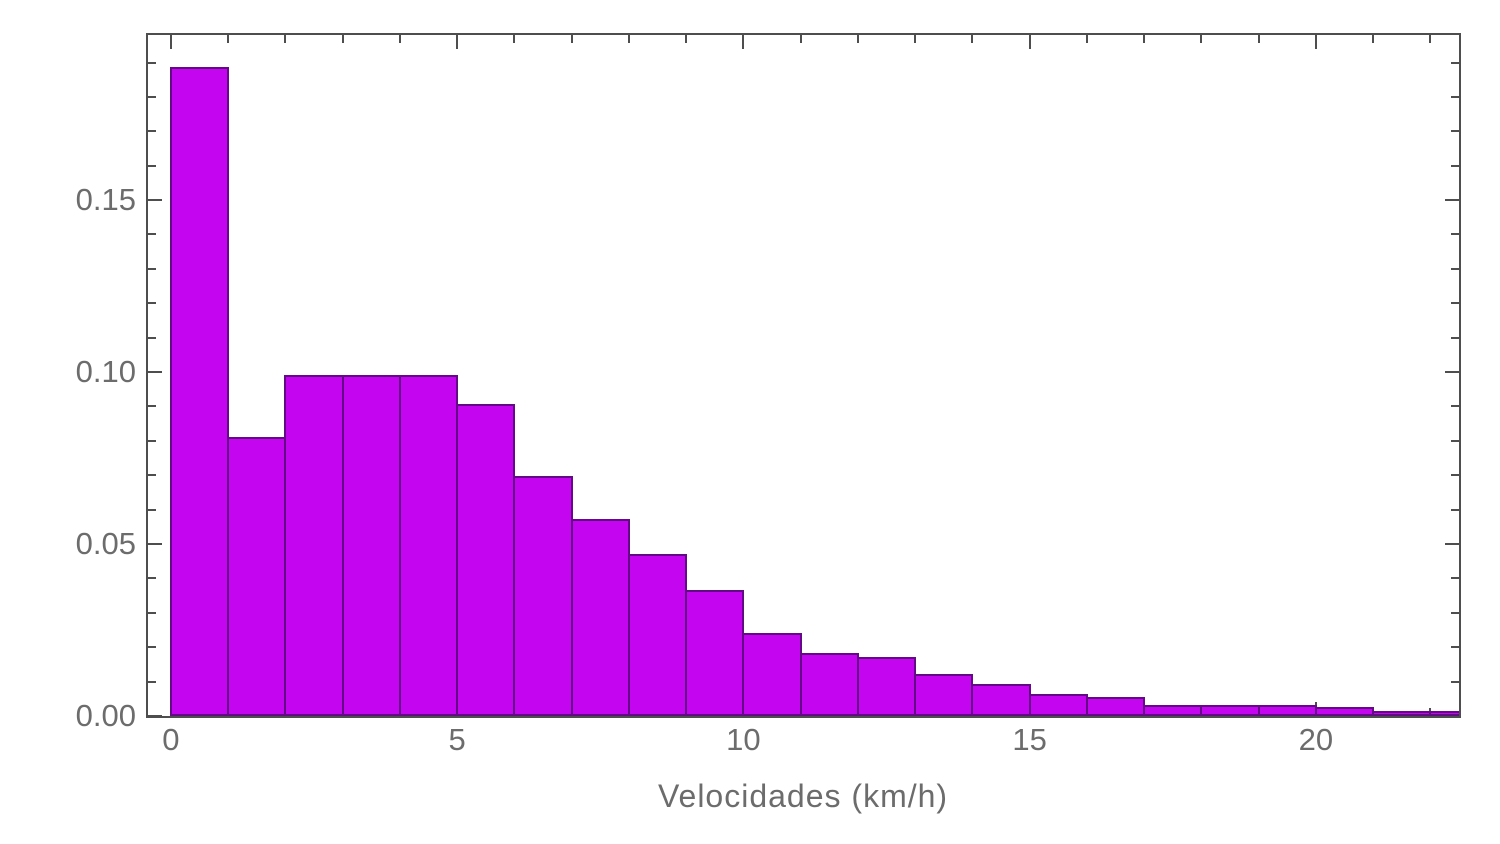 The image size is (1500, 844). Describe the element at coordinates (105, 372) in the screenshot. I see `y-tick-label: 0.10` at that location.